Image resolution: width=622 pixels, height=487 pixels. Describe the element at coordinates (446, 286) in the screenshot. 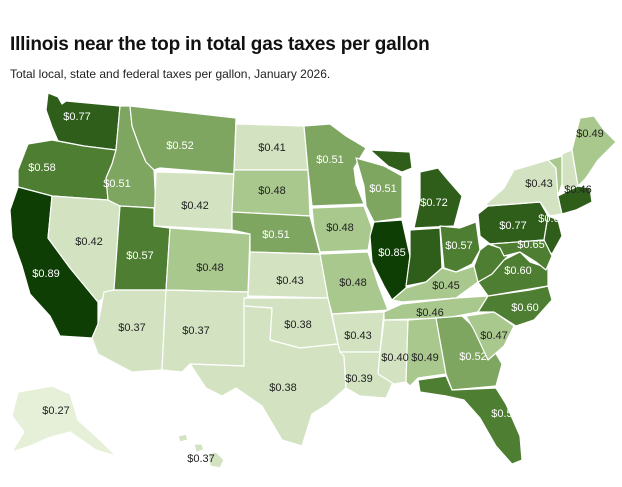

I see `label-ky: $0.45` at that location.